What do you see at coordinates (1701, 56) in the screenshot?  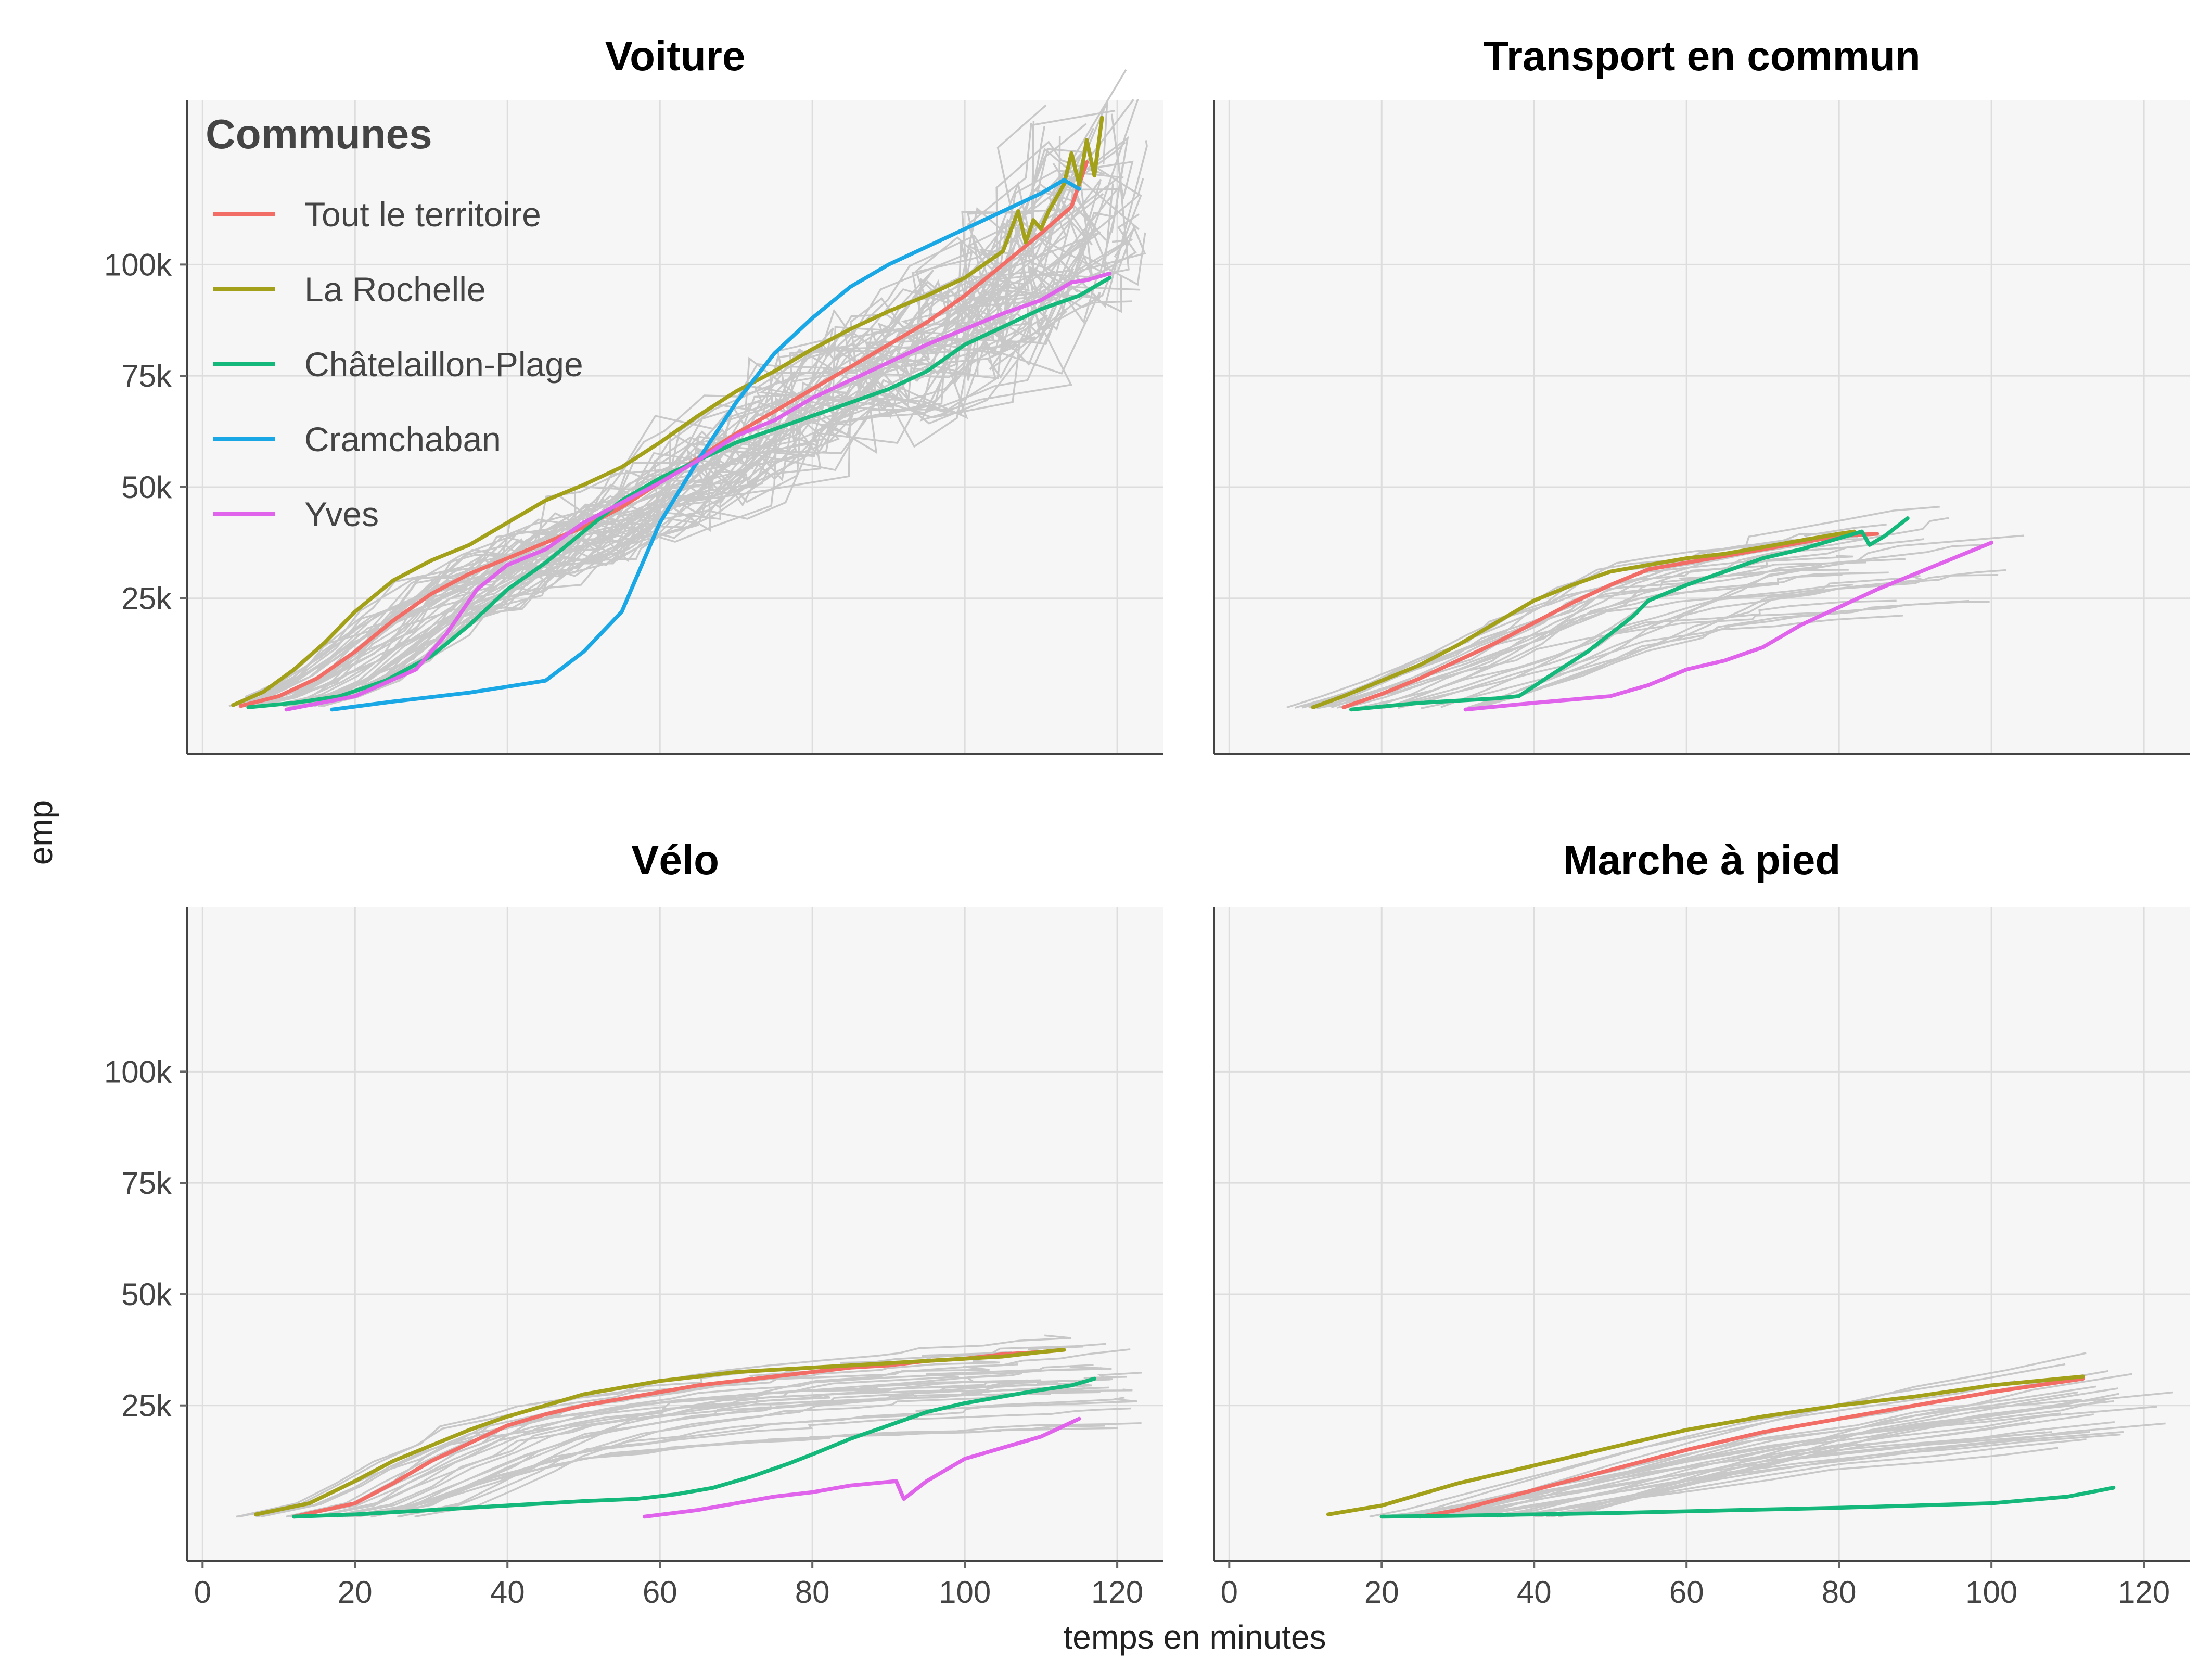 I see `panel-title: Transport en commun` at bounding box center [1701, 56].